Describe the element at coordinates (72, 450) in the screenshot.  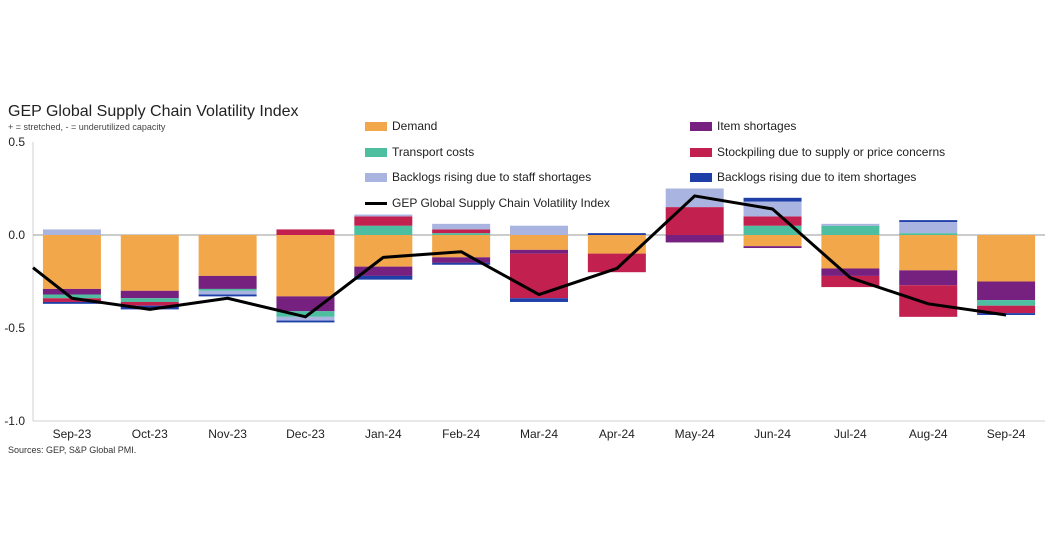
I see `chart-source: Sources: GEP, S&P Global PMI.` at that location.